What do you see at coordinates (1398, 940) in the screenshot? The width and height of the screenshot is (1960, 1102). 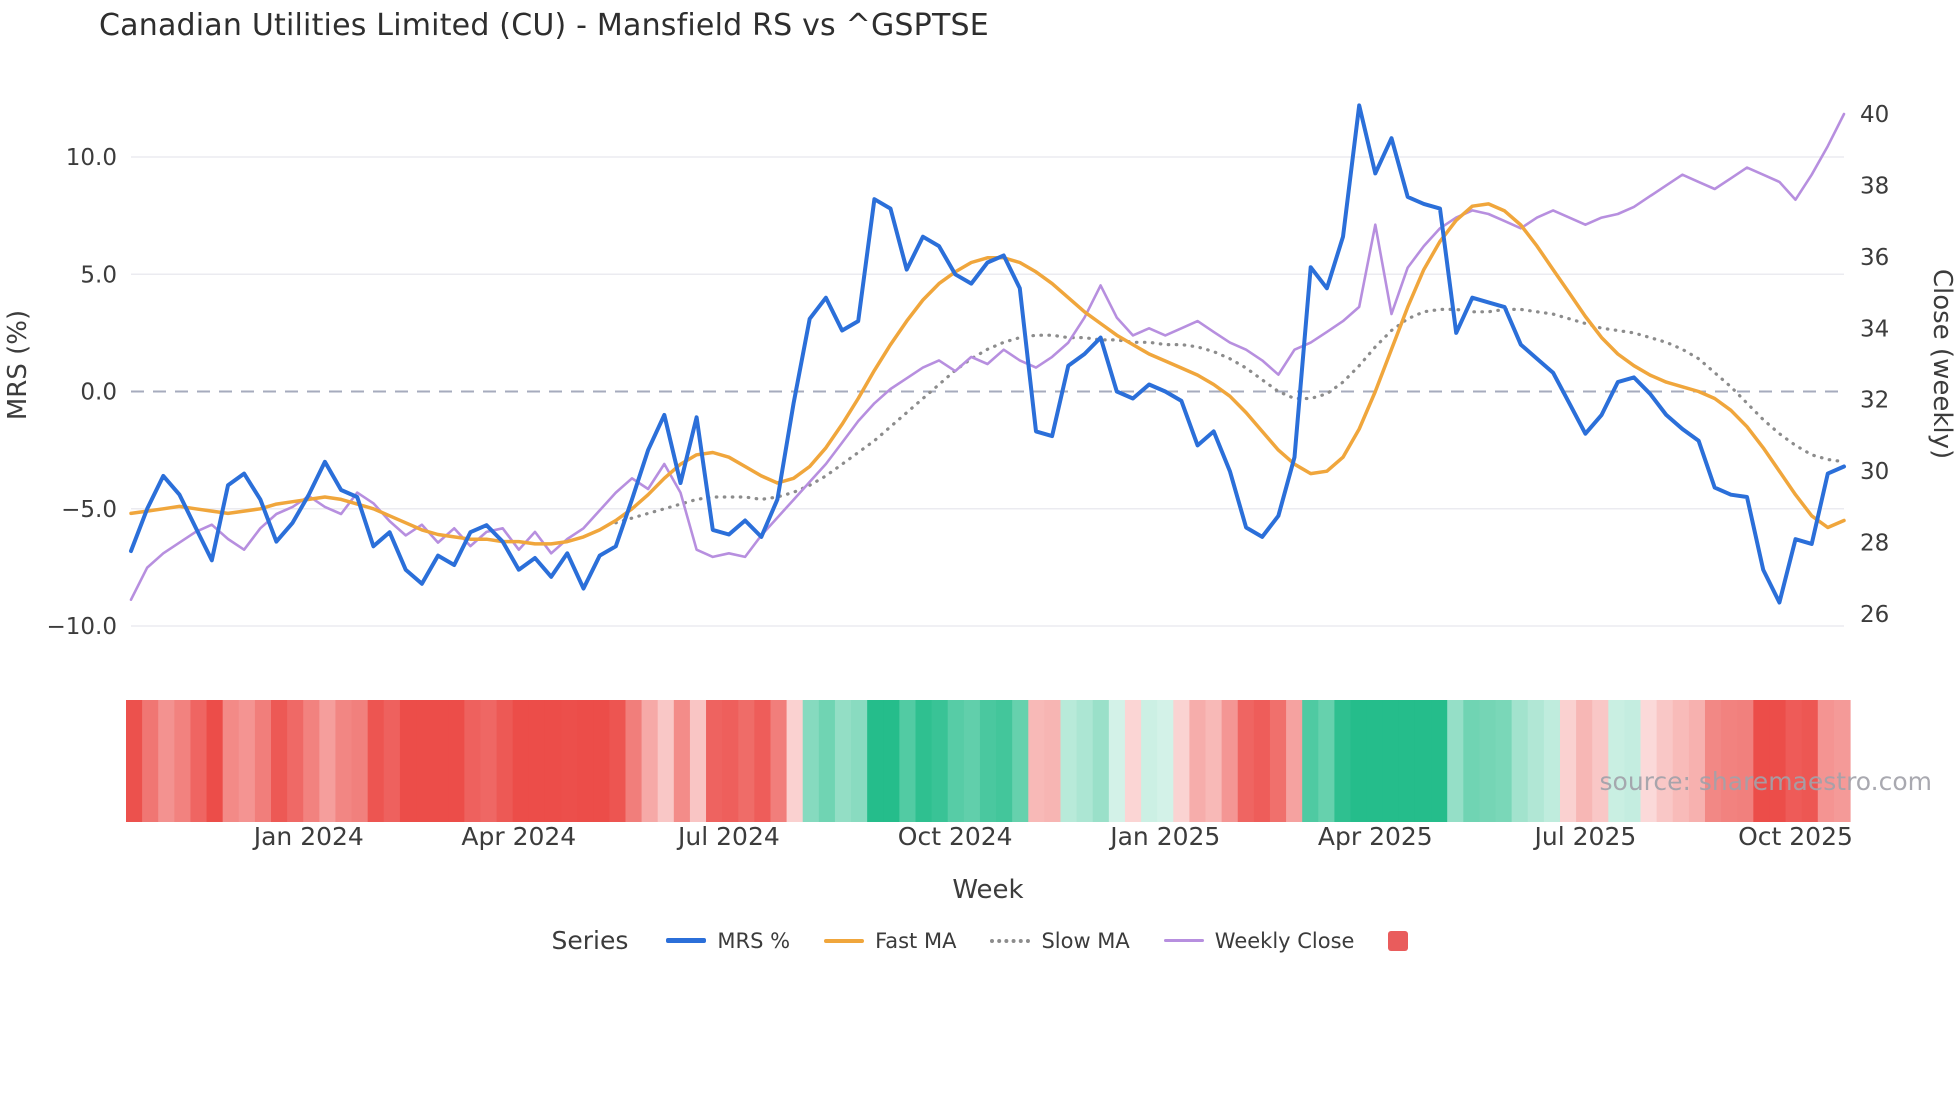 I see `legend-item-heatmap` at bounding box center [1398, 940].